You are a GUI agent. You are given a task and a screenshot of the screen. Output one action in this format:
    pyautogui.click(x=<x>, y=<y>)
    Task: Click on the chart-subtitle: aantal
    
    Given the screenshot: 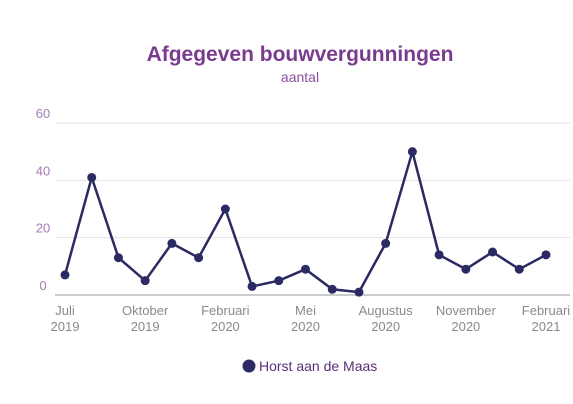 What is the action you would take?
    pyautogui.click(x=300, y=77)
    